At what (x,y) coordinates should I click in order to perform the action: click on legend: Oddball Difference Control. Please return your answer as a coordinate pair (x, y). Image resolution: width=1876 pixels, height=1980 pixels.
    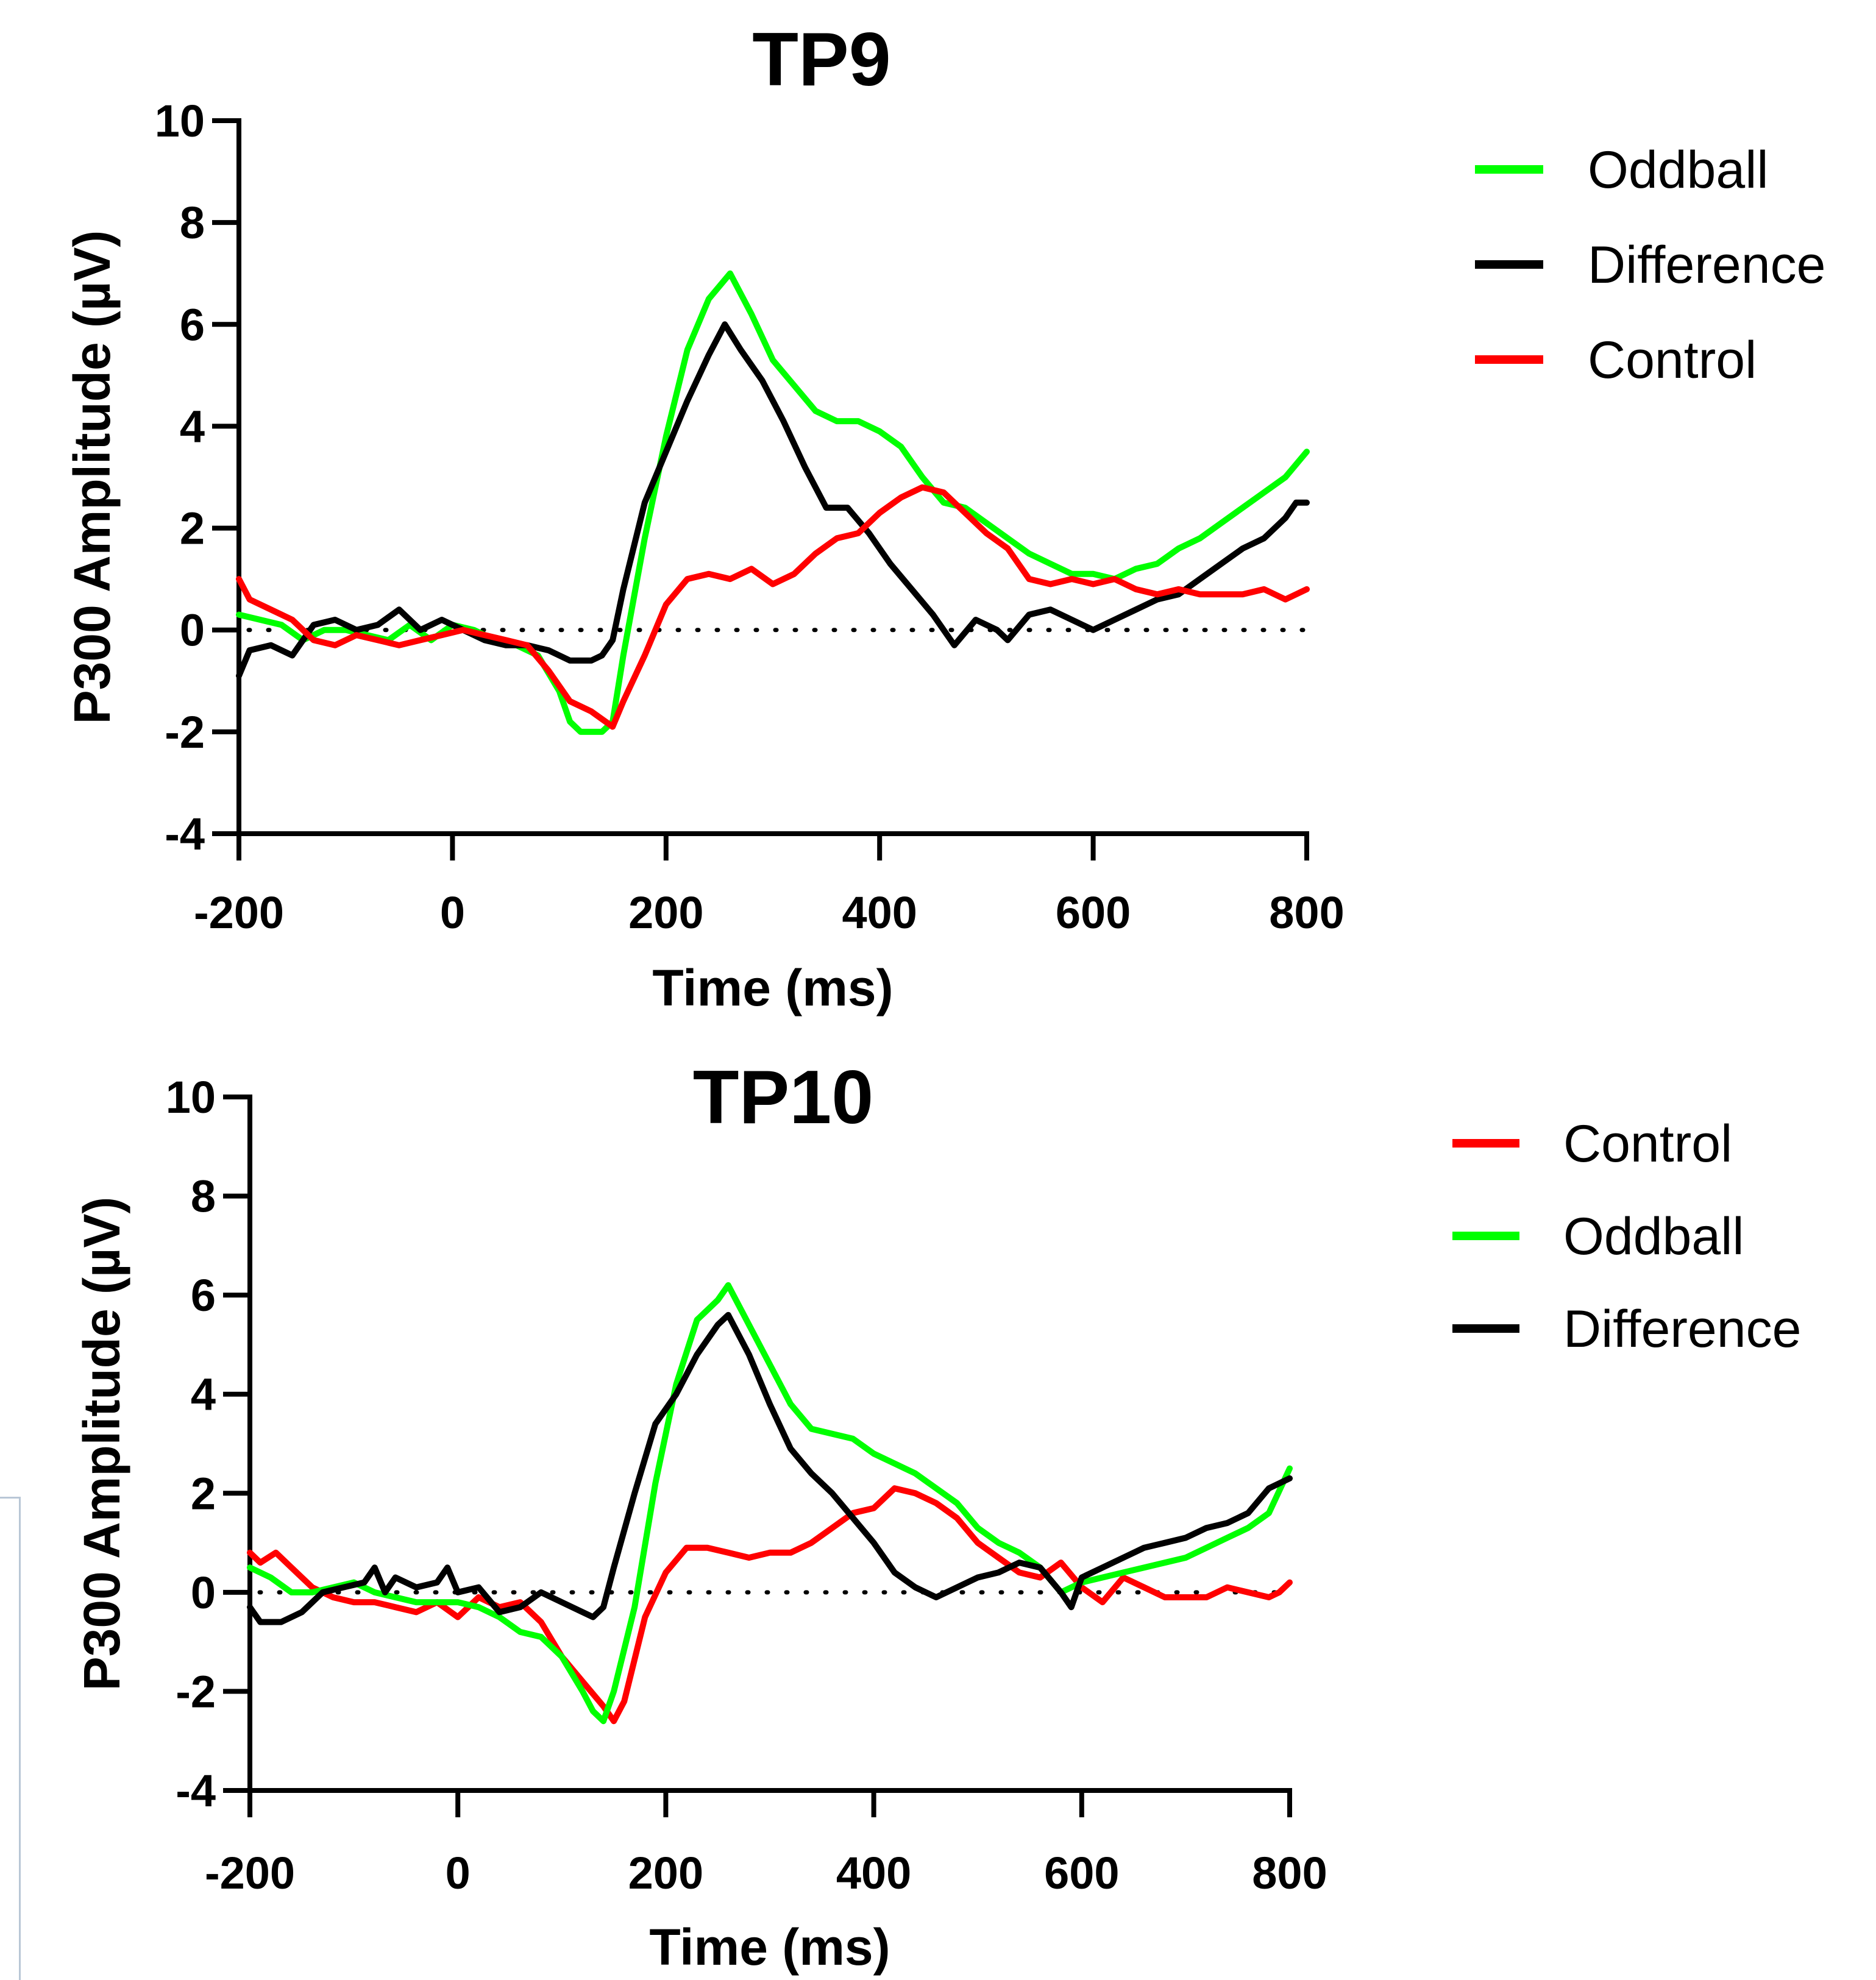
    Looking at the image, I should click on (1650, 265).